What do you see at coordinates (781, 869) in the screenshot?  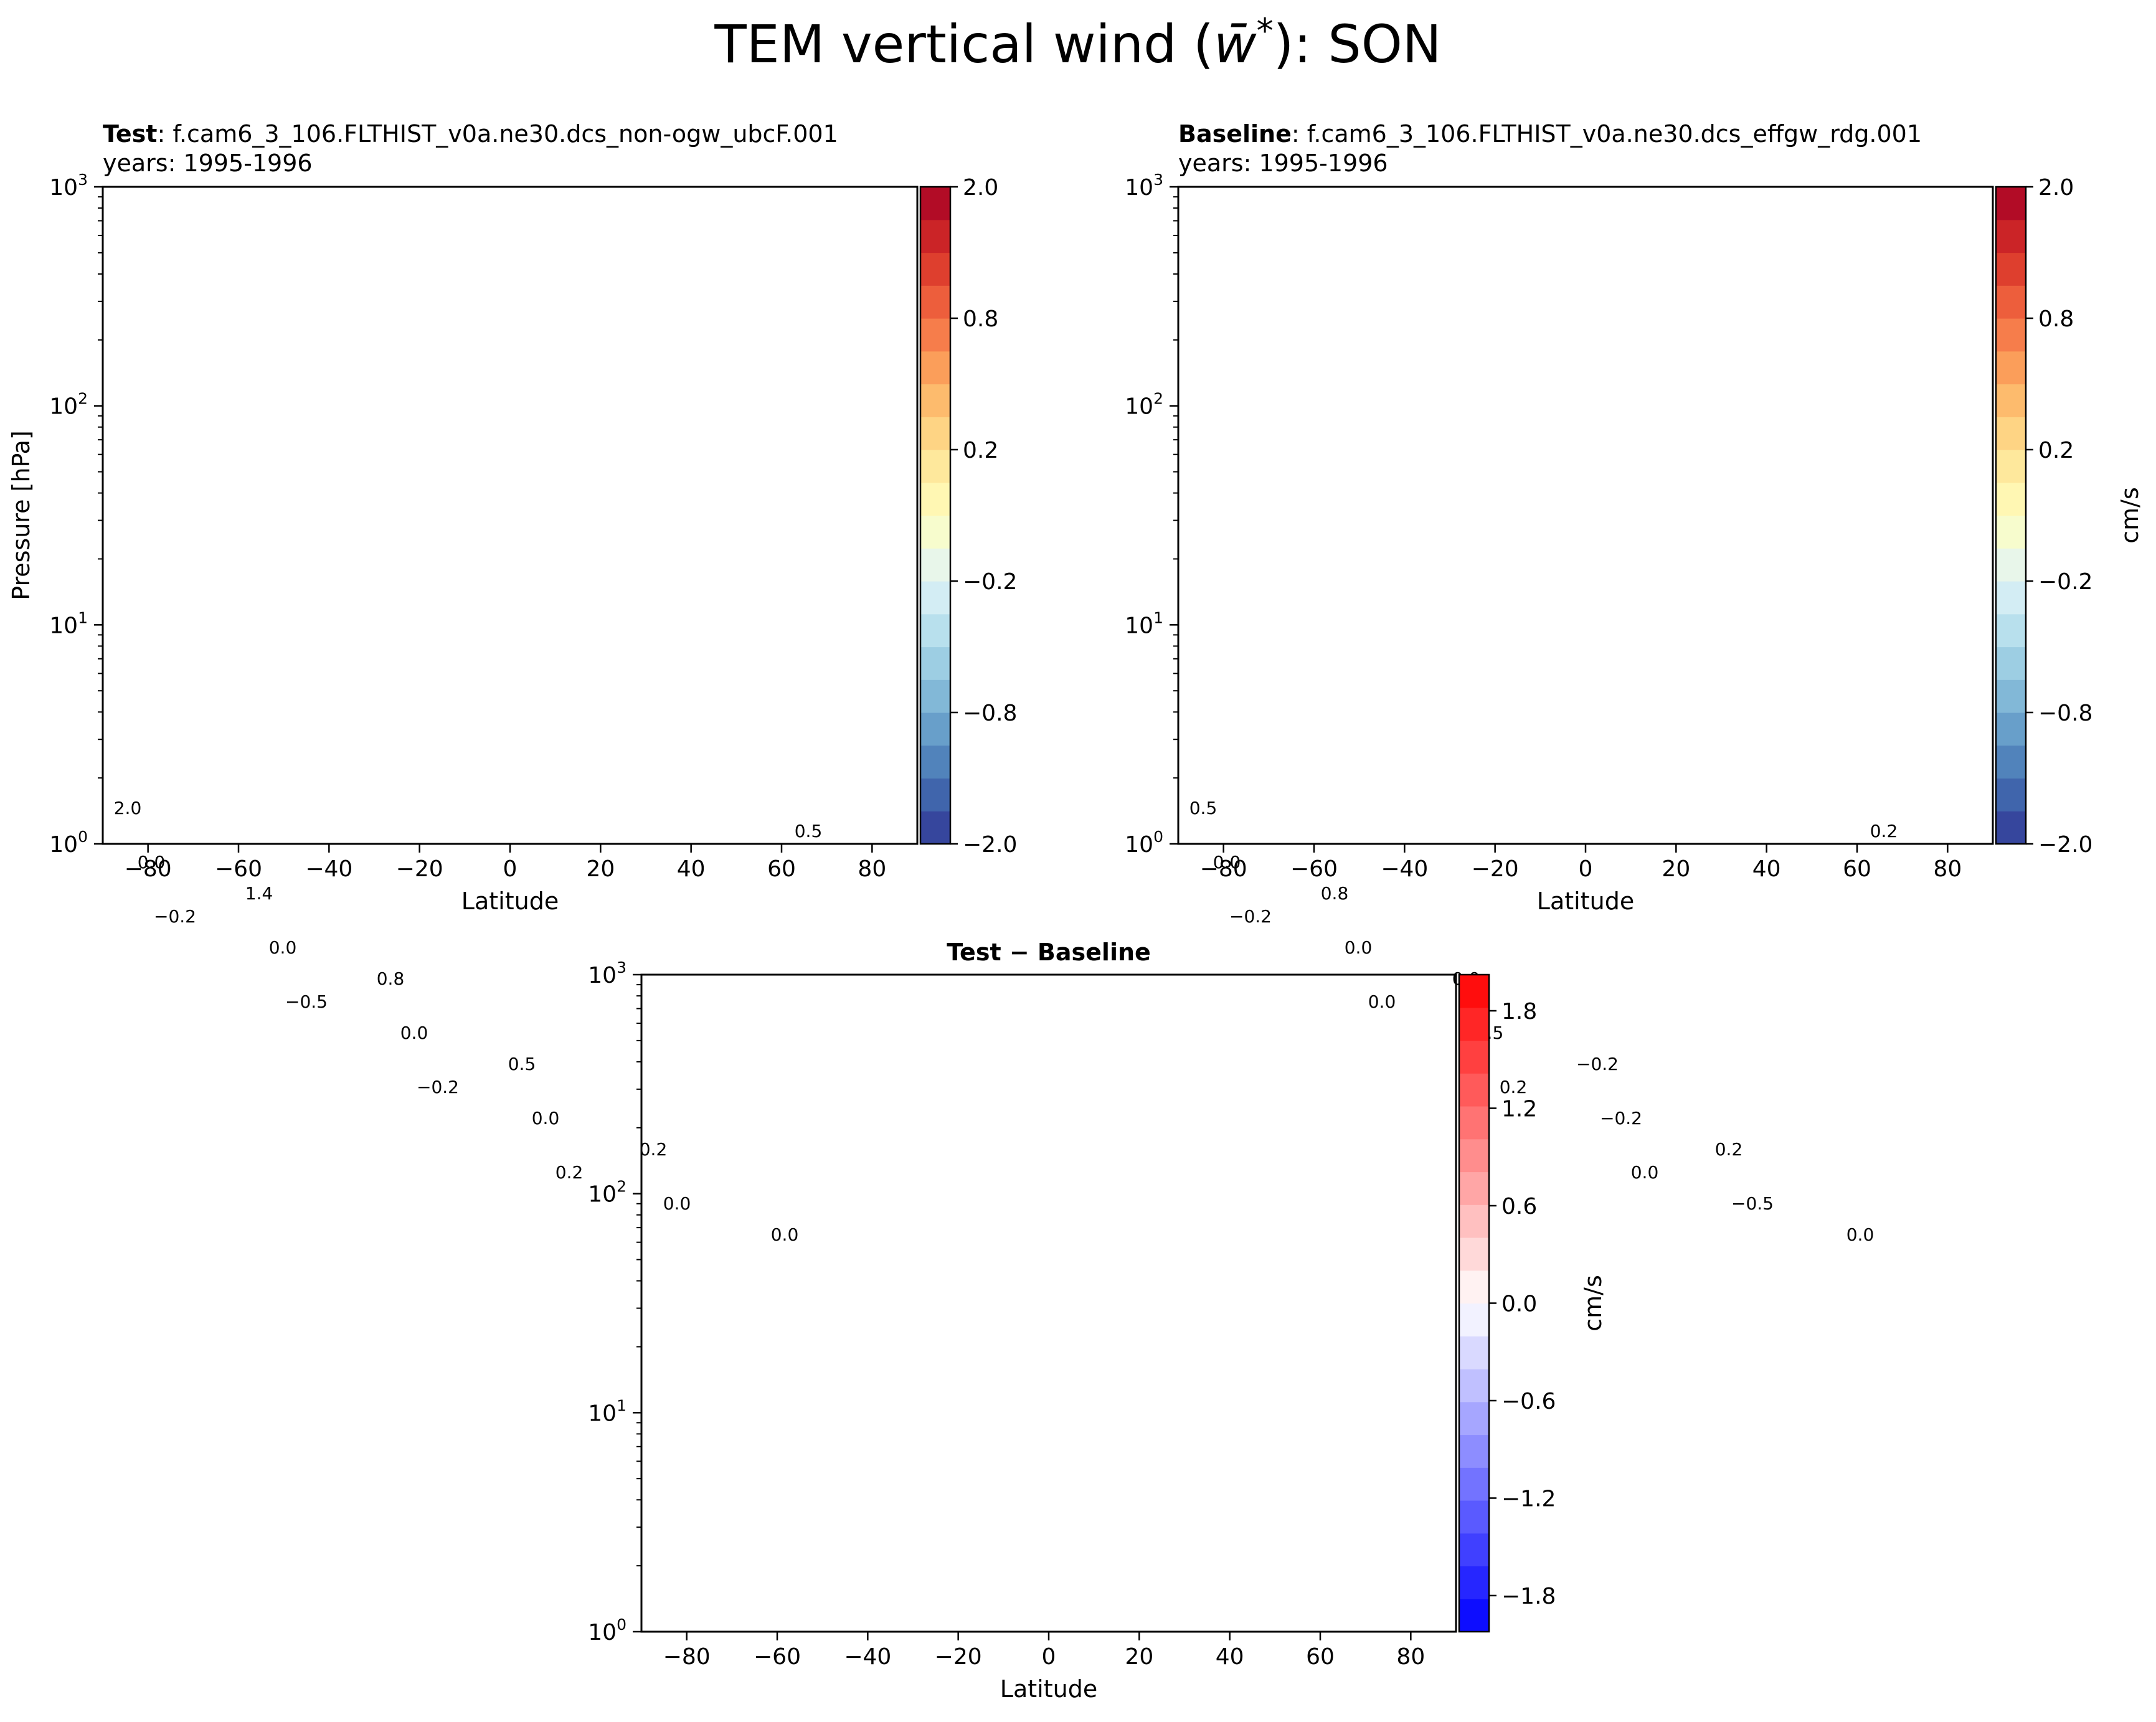 I see `x-tick-label: 60` at bounding box center [781, 869].